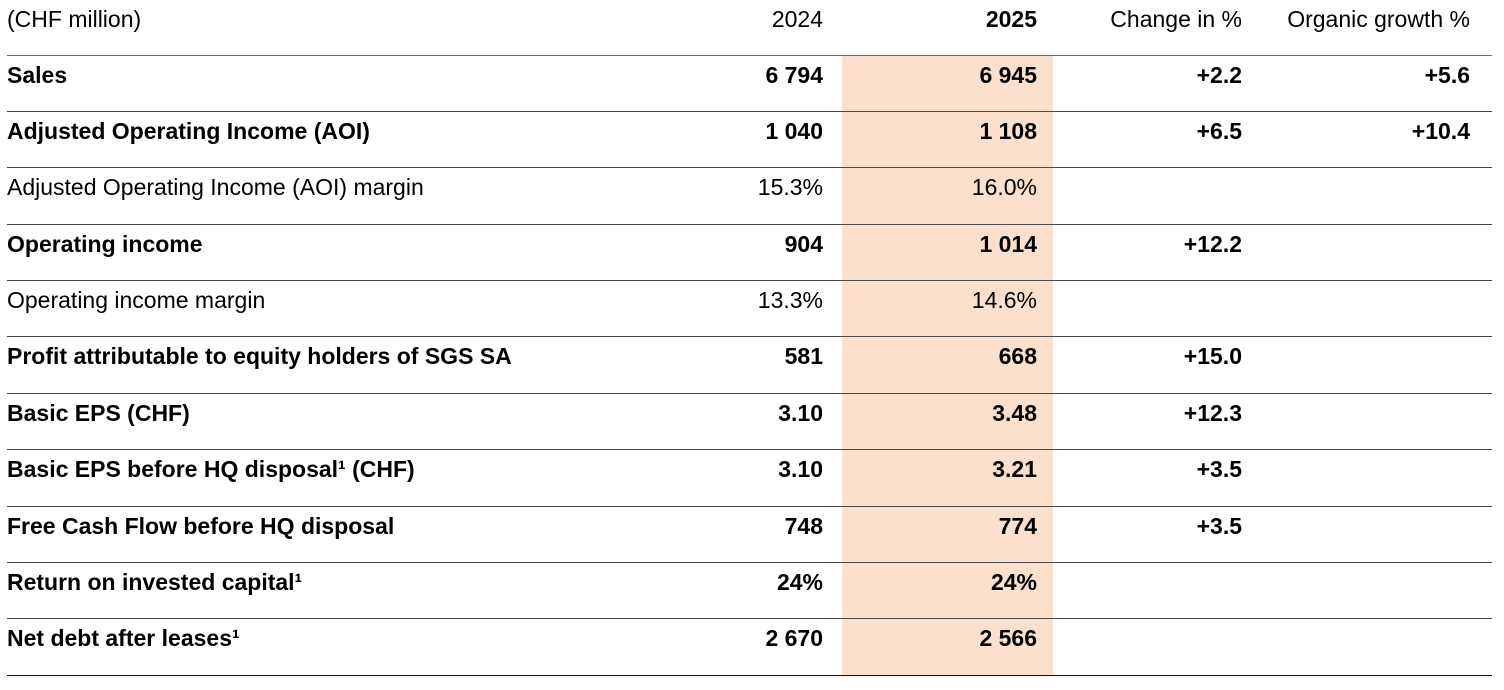 The width and height of the screenshot is (1504, 690). I want to click on table-row-operating-income-margin: Operating income margin 13.3% 14.6%, so click(749, 309).